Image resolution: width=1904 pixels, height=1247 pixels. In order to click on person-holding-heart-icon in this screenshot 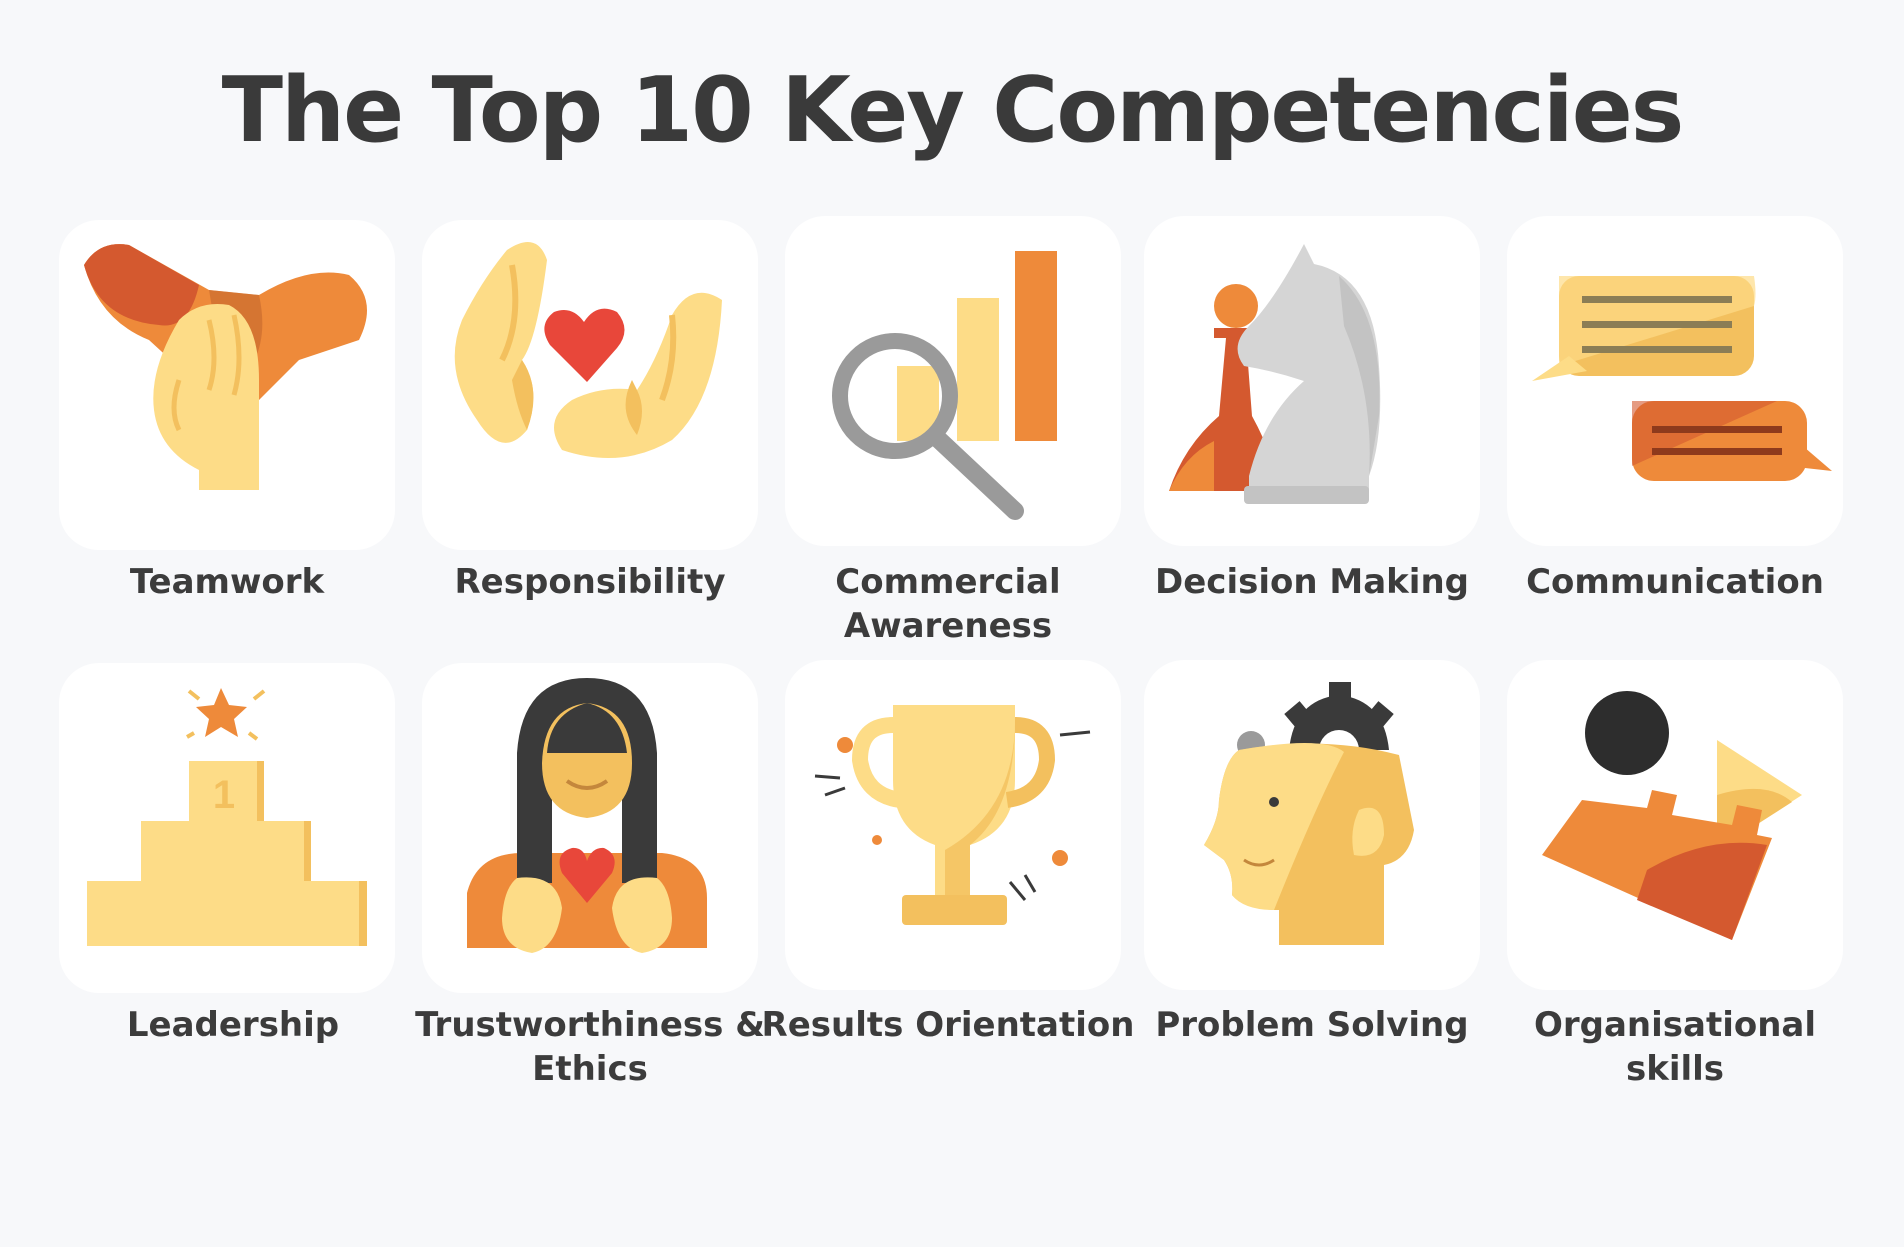, I will do `click(587, 815)`.